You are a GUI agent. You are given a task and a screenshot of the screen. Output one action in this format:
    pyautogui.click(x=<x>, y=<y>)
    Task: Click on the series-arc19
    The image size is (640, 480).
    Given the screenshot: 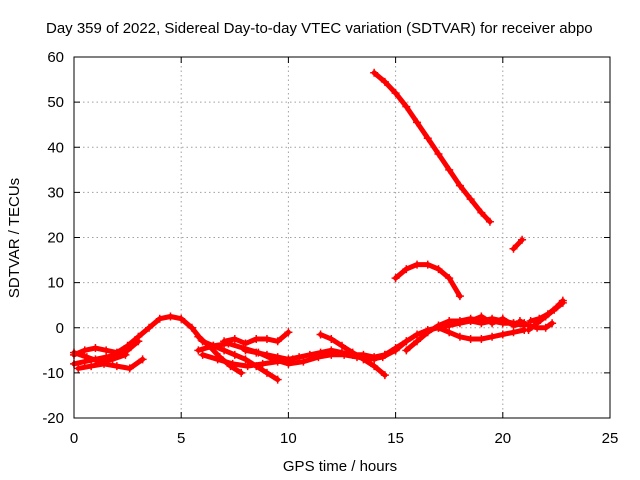 What is the action you would take?
    pyautogui.click(x=432, y=147)
    